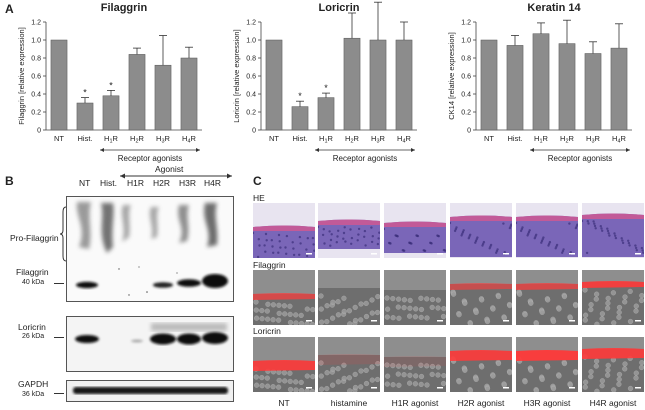 The width and height of the screenshot is (645, 410). Describe the element at coordinates (34, 238) in the screenshot. I see `blot-row-label-profilaggrin: Pro-Filaggrin` at that location.